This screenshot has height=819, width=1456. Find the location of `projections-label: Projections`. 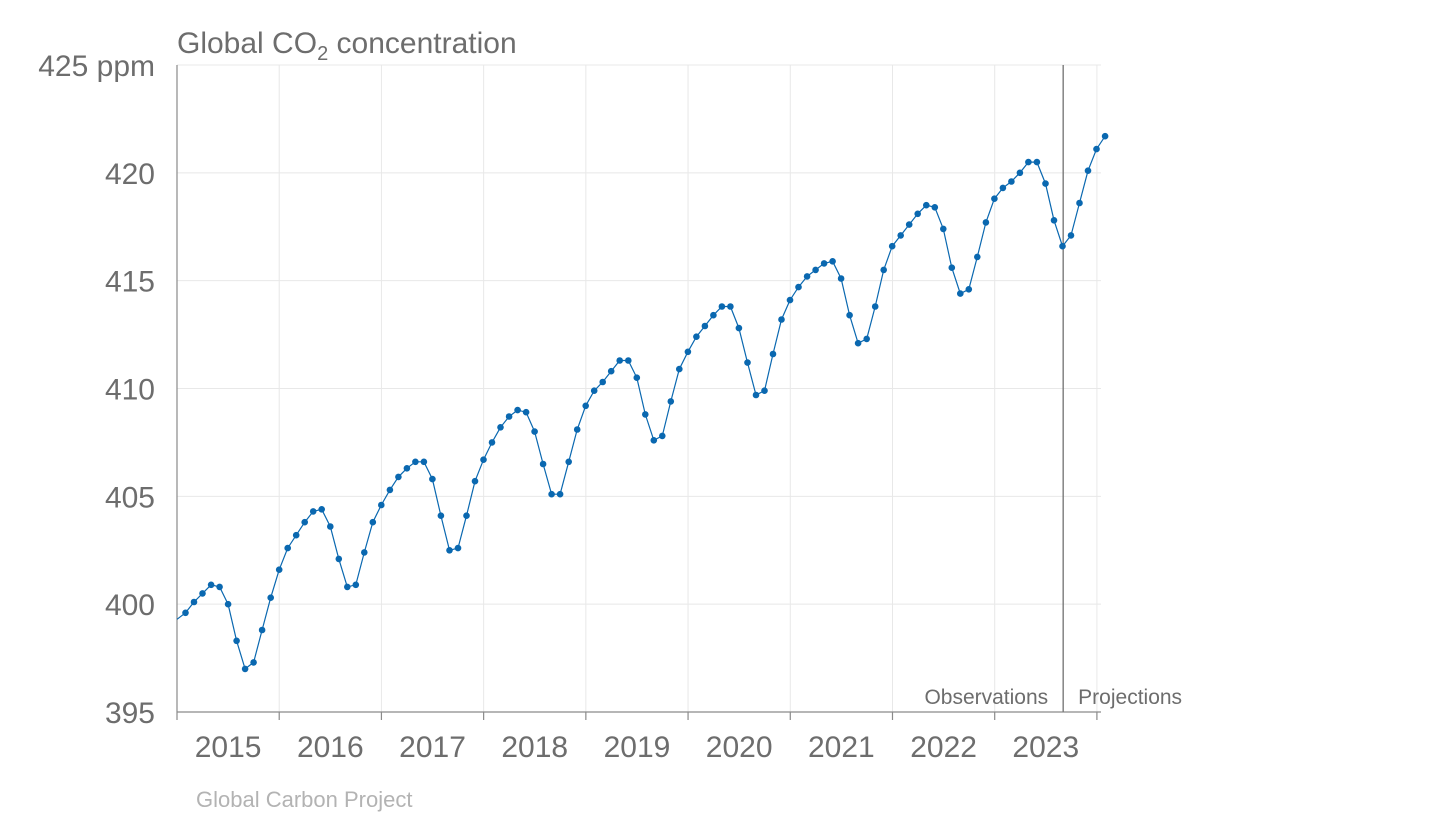

projections-label: Projections is located at coordinates (1130, 697).